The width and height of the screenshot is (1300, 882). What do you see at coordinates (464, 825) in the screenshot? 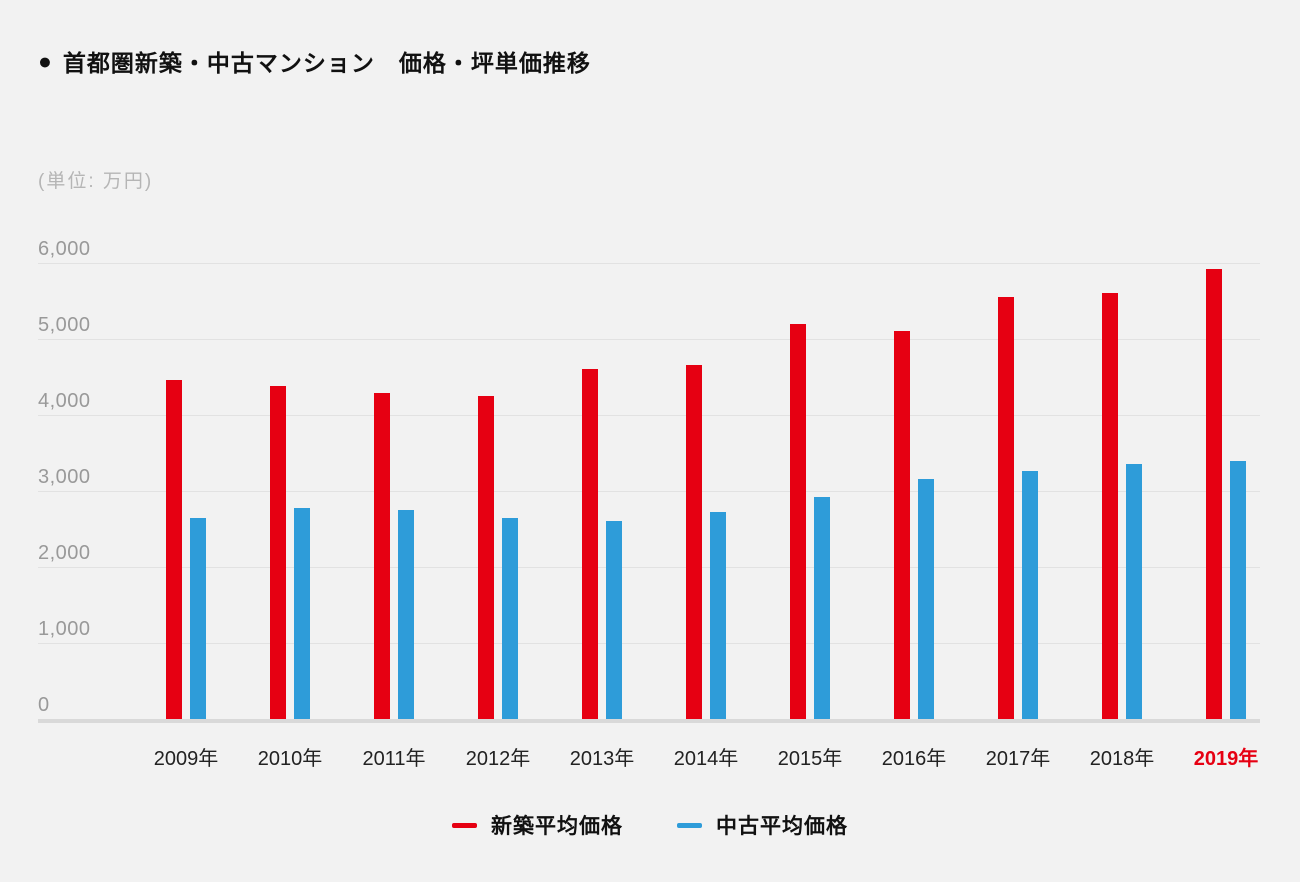
I see `legend-swatch-new-icon` at bounding box center [464, 825].